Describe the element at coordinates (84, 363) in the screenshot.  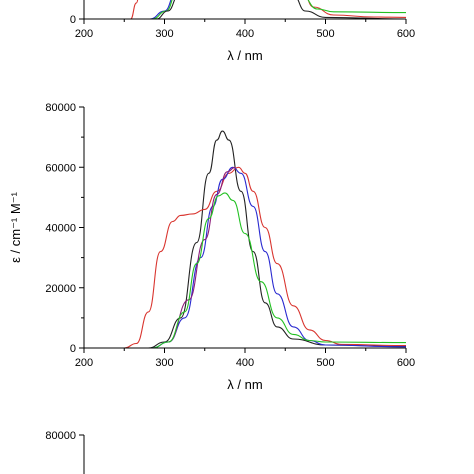
I see `chart-1-x-tick-label: 200` at that location.